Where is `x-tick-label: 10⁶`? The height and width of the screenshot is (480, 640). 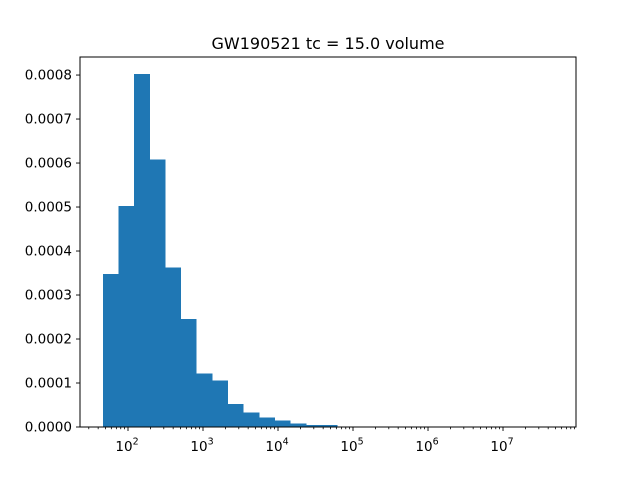
x-tick-label: 10⁶ is located at coordinates (426, 446).